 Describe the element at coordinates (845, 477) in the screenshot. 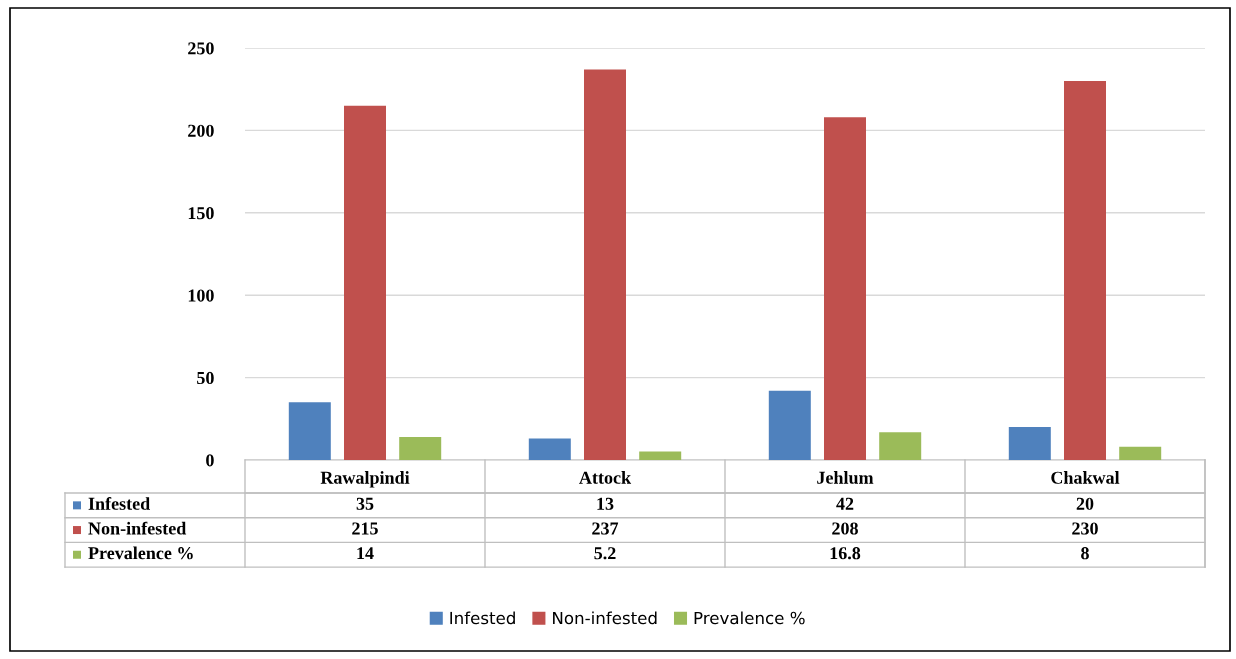

I see `x-tick-label: Jehlum` at that location.